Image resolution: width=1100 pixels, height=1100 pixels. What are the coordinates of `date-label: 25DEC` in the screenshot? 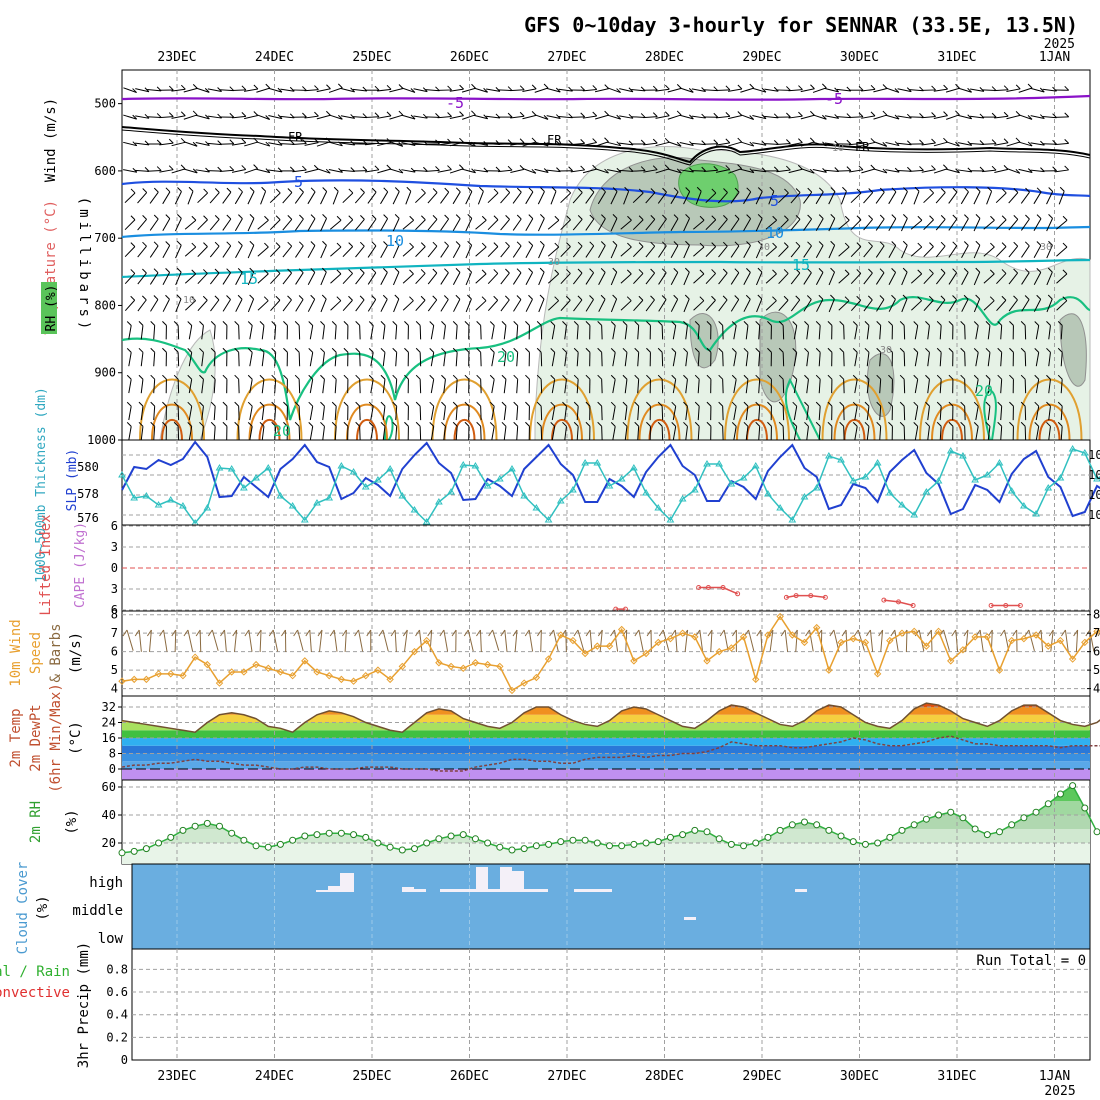 It's located at (371, 1076).